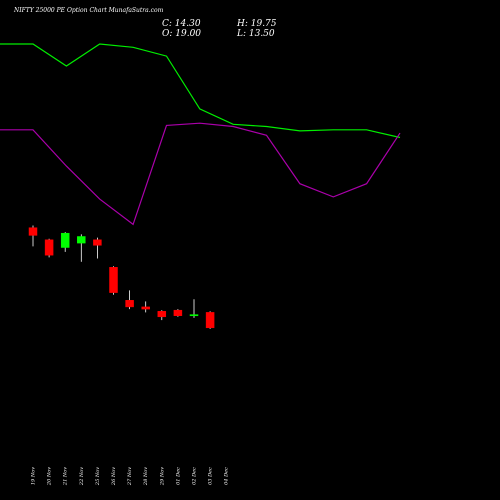 Image resolution: width=500 pixels, height=500 pixels. What do you see at coordinates (121, 277) in the screenshot?
I see `candles` at bounding box center [121, 277].